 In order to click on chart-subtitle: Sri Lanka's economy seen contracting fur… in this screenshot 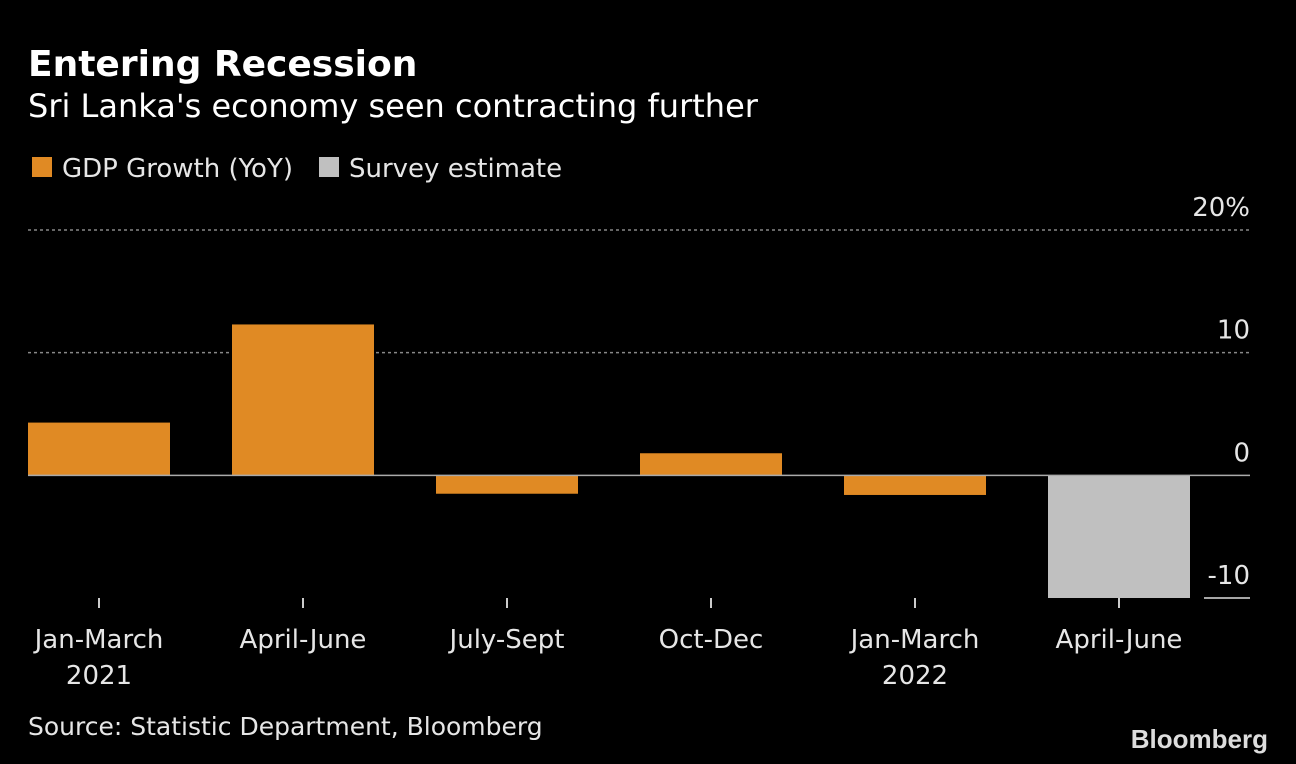, I will do `click(393, 106)`.